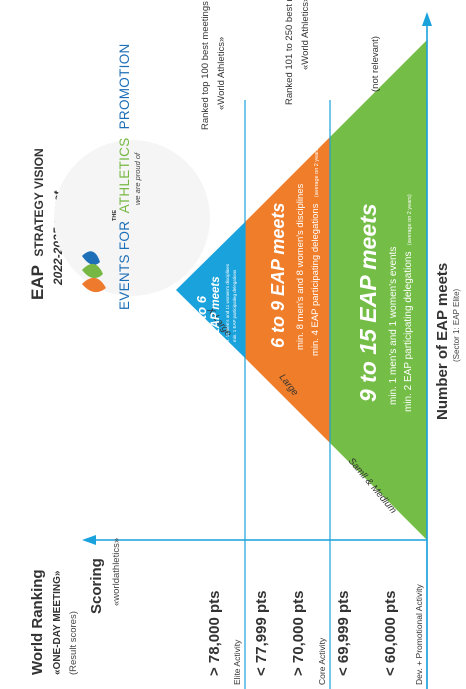 This screenshot has height=689, width=466. Describe the element at coordinates (375, 64) in the screenshot. I see `small-ranking: (not relevant)` at that location.